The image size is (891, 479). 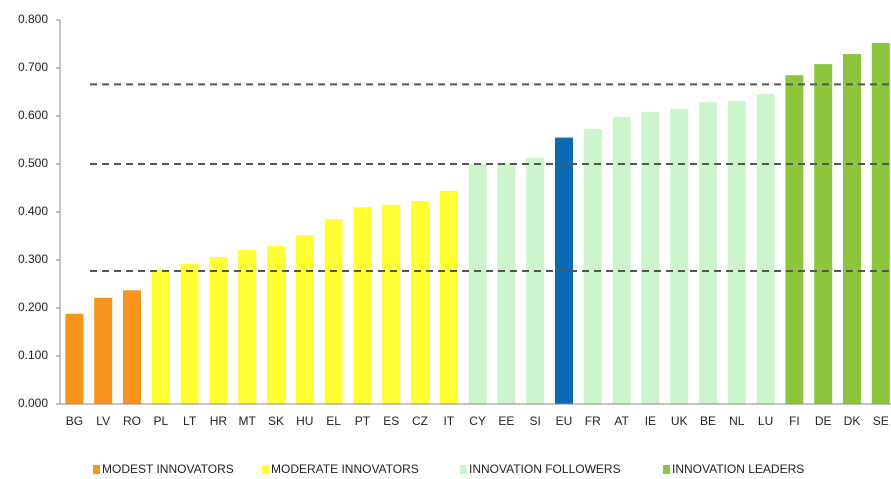 I want to click on legend-label: MODEST INNOVATORS, so click(x=168, y=469).